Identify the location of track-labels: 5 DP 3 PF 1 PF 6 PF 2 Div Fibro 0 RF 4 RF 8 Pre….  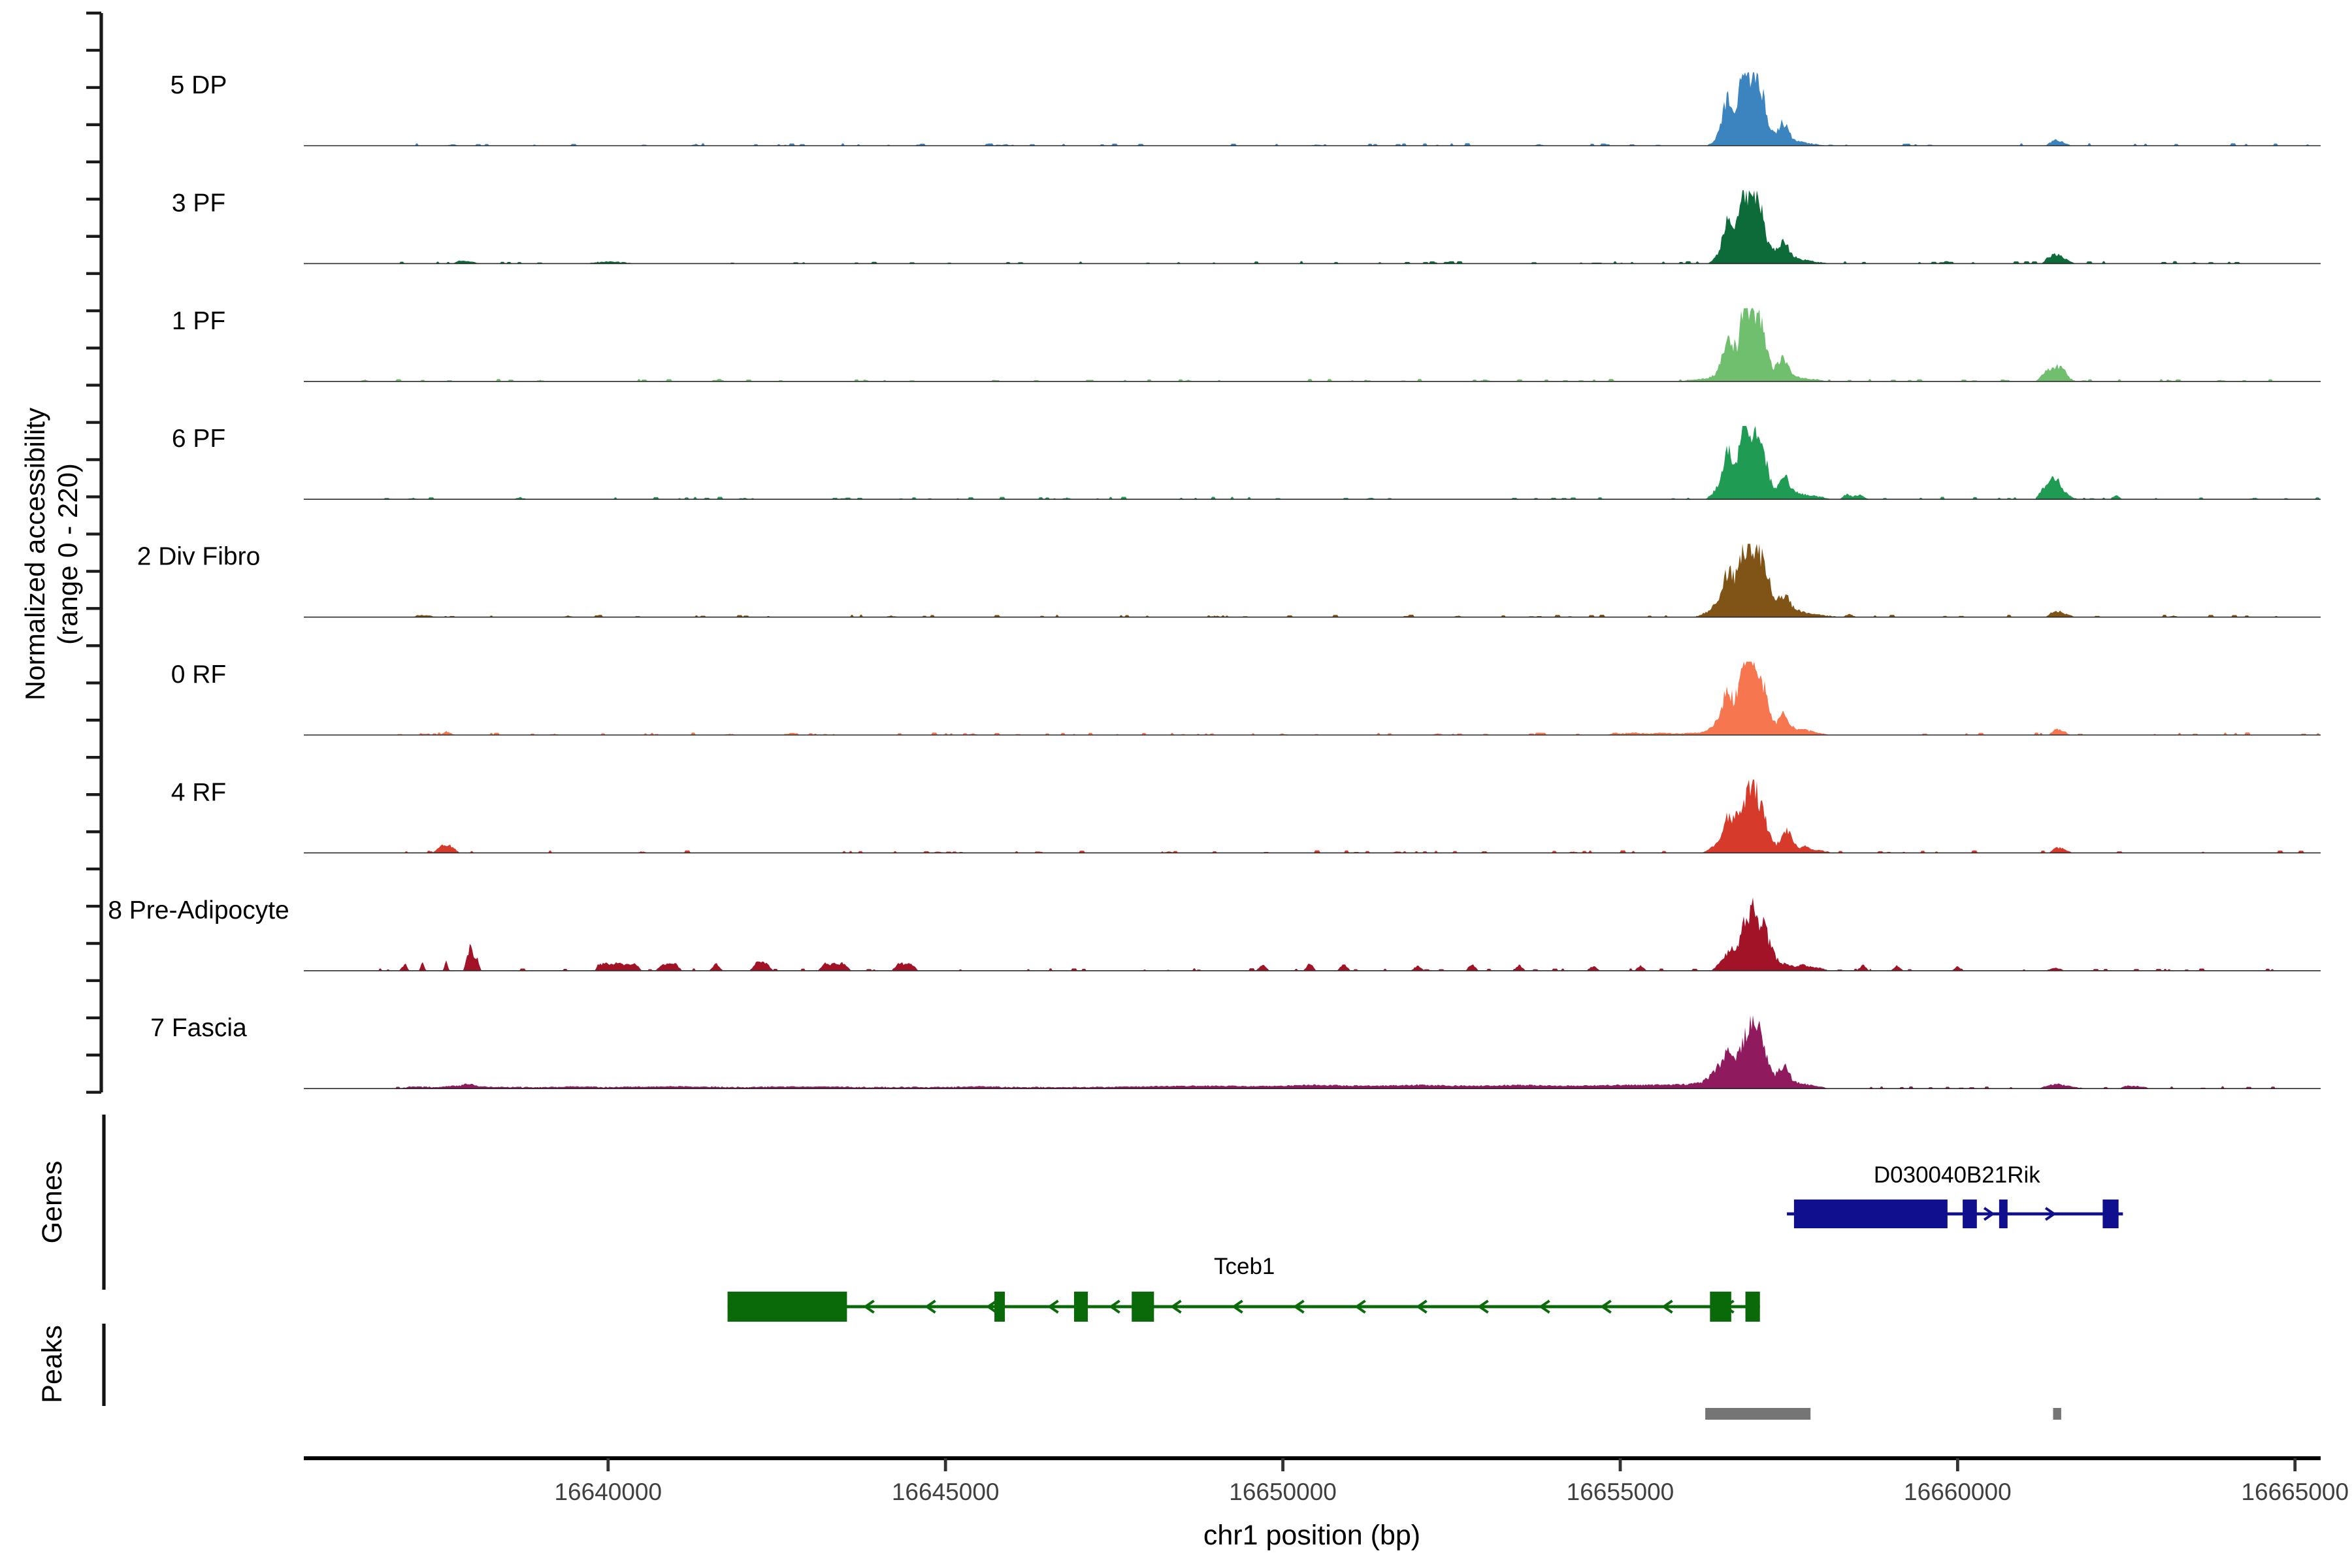
(198, 556).